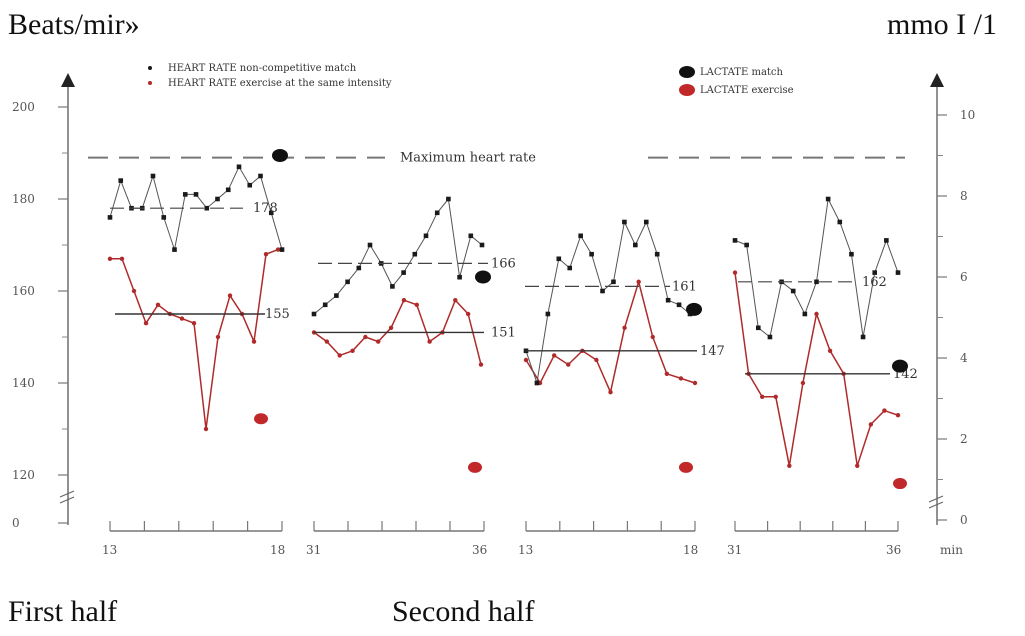  I want to click on left-axis-tick-label: 180, so click(23, 199).